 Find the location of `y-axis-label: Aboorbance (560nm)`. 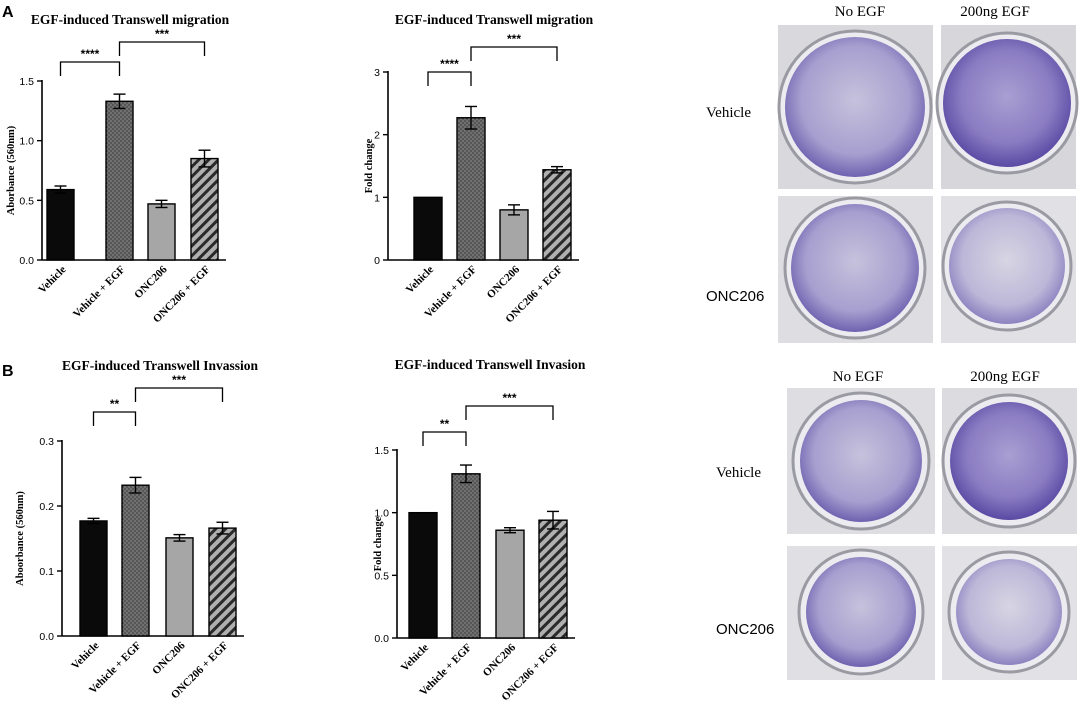

y-axis-label: Aboorbance (560nm) is located at coordinates (20, 538).